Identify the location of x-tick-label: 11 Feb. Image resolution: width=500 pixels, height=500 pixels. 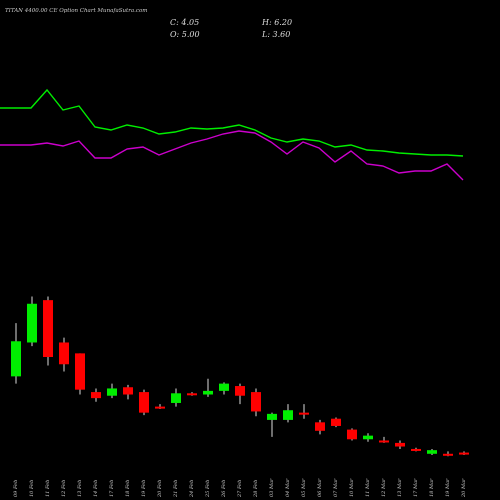
(48, 488).